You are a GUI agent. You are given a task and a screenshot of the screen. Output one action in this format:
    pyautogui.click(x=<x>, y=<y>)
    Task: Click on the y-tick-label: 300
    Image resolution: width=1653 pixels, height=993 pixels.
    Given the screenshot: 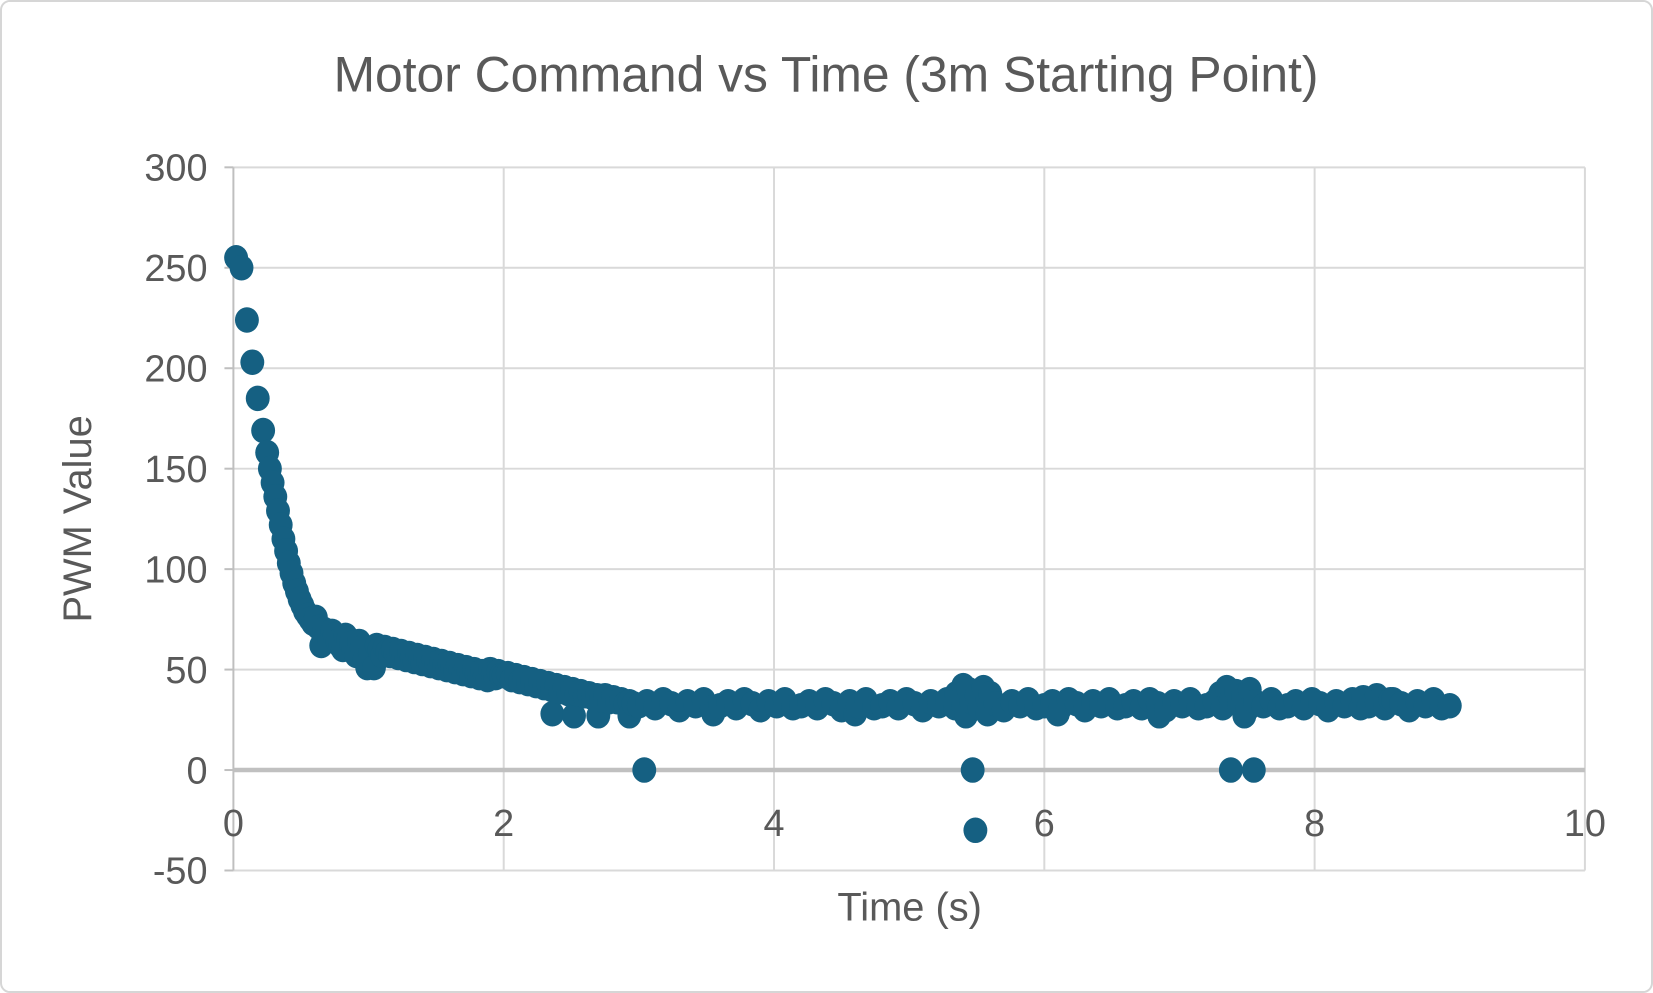 What is the action you would take?
    pyautogui.click(x=175, y=169)
    